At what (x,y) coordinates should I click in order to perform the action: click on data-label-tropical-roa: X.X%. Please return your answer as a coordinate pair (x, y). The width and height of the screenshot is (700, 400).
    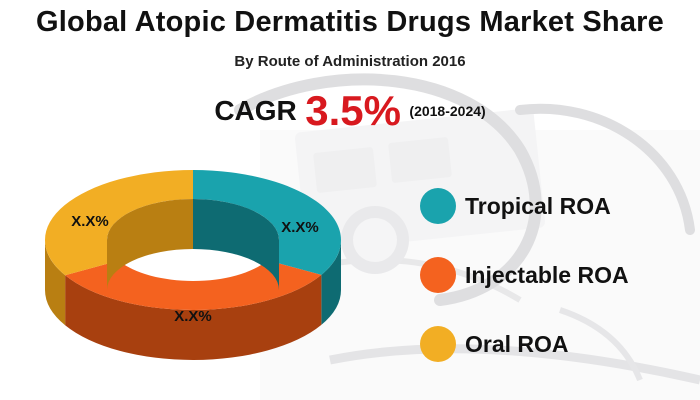
    Looking at the image, I should click on (300, 227).